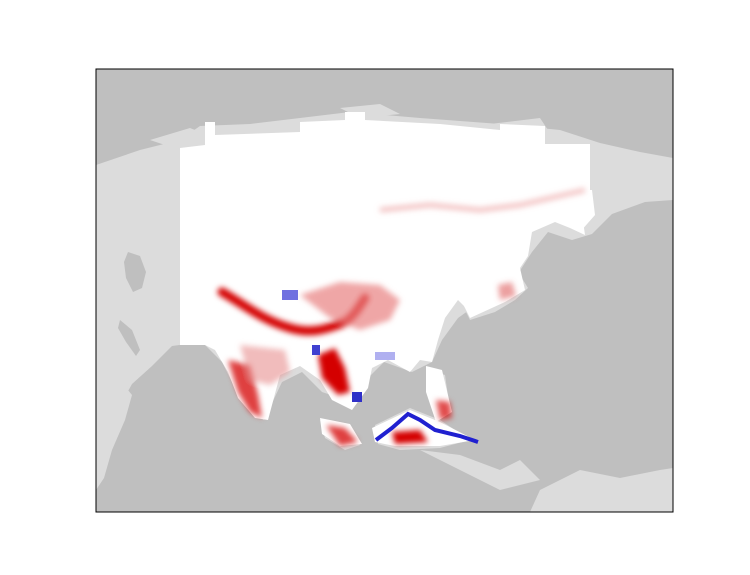 The image size is (750, 575). What do you see at coordinates (482, 200) in the screenshot?
I see `siberia-streak` at bounding box center [482, 200].